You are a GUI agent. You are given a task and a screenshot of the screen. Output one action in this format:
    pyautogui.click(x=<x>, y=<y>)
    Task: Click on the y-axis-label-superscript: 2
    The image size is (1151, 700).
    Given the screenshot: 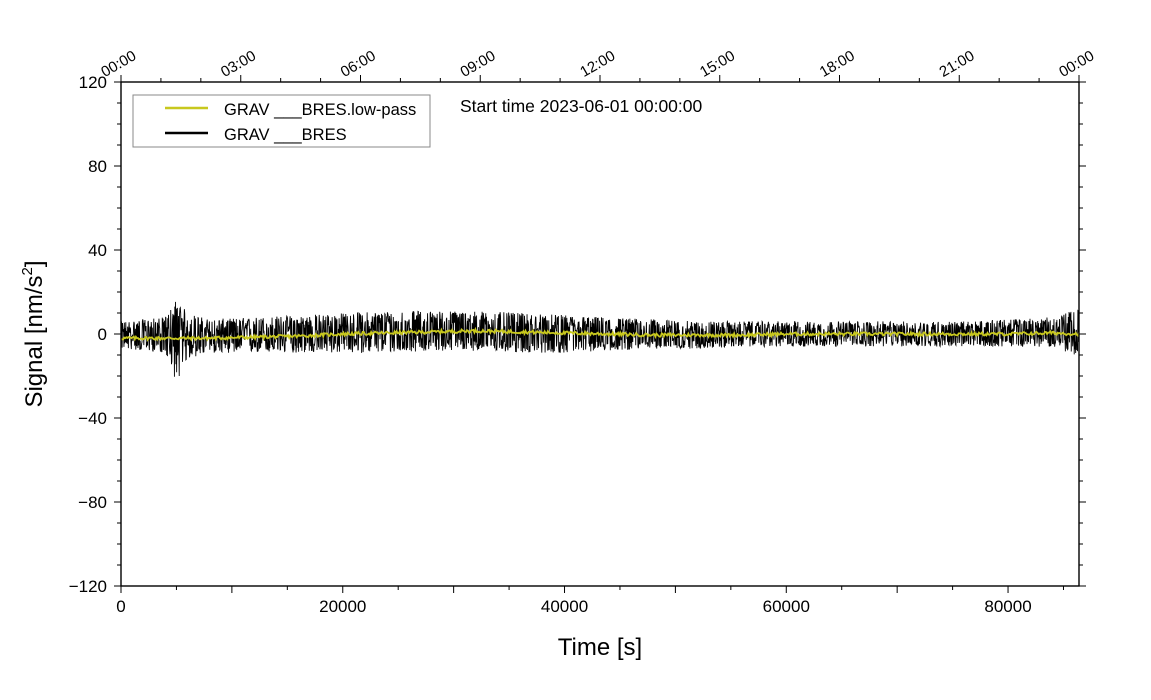 What is the action you would take?
    pyautogui.click(x=27, y=271)
    